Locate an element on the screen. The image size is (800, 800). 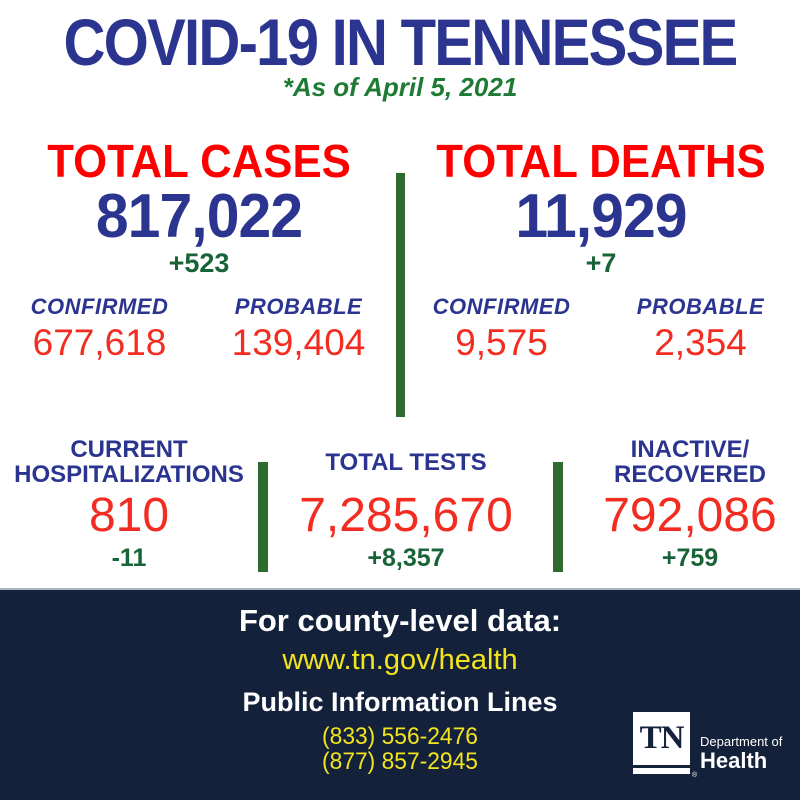
total-tests-section: TOTAL TESTS 7,285,670 +8,357 is located at coordinates (406, 504).